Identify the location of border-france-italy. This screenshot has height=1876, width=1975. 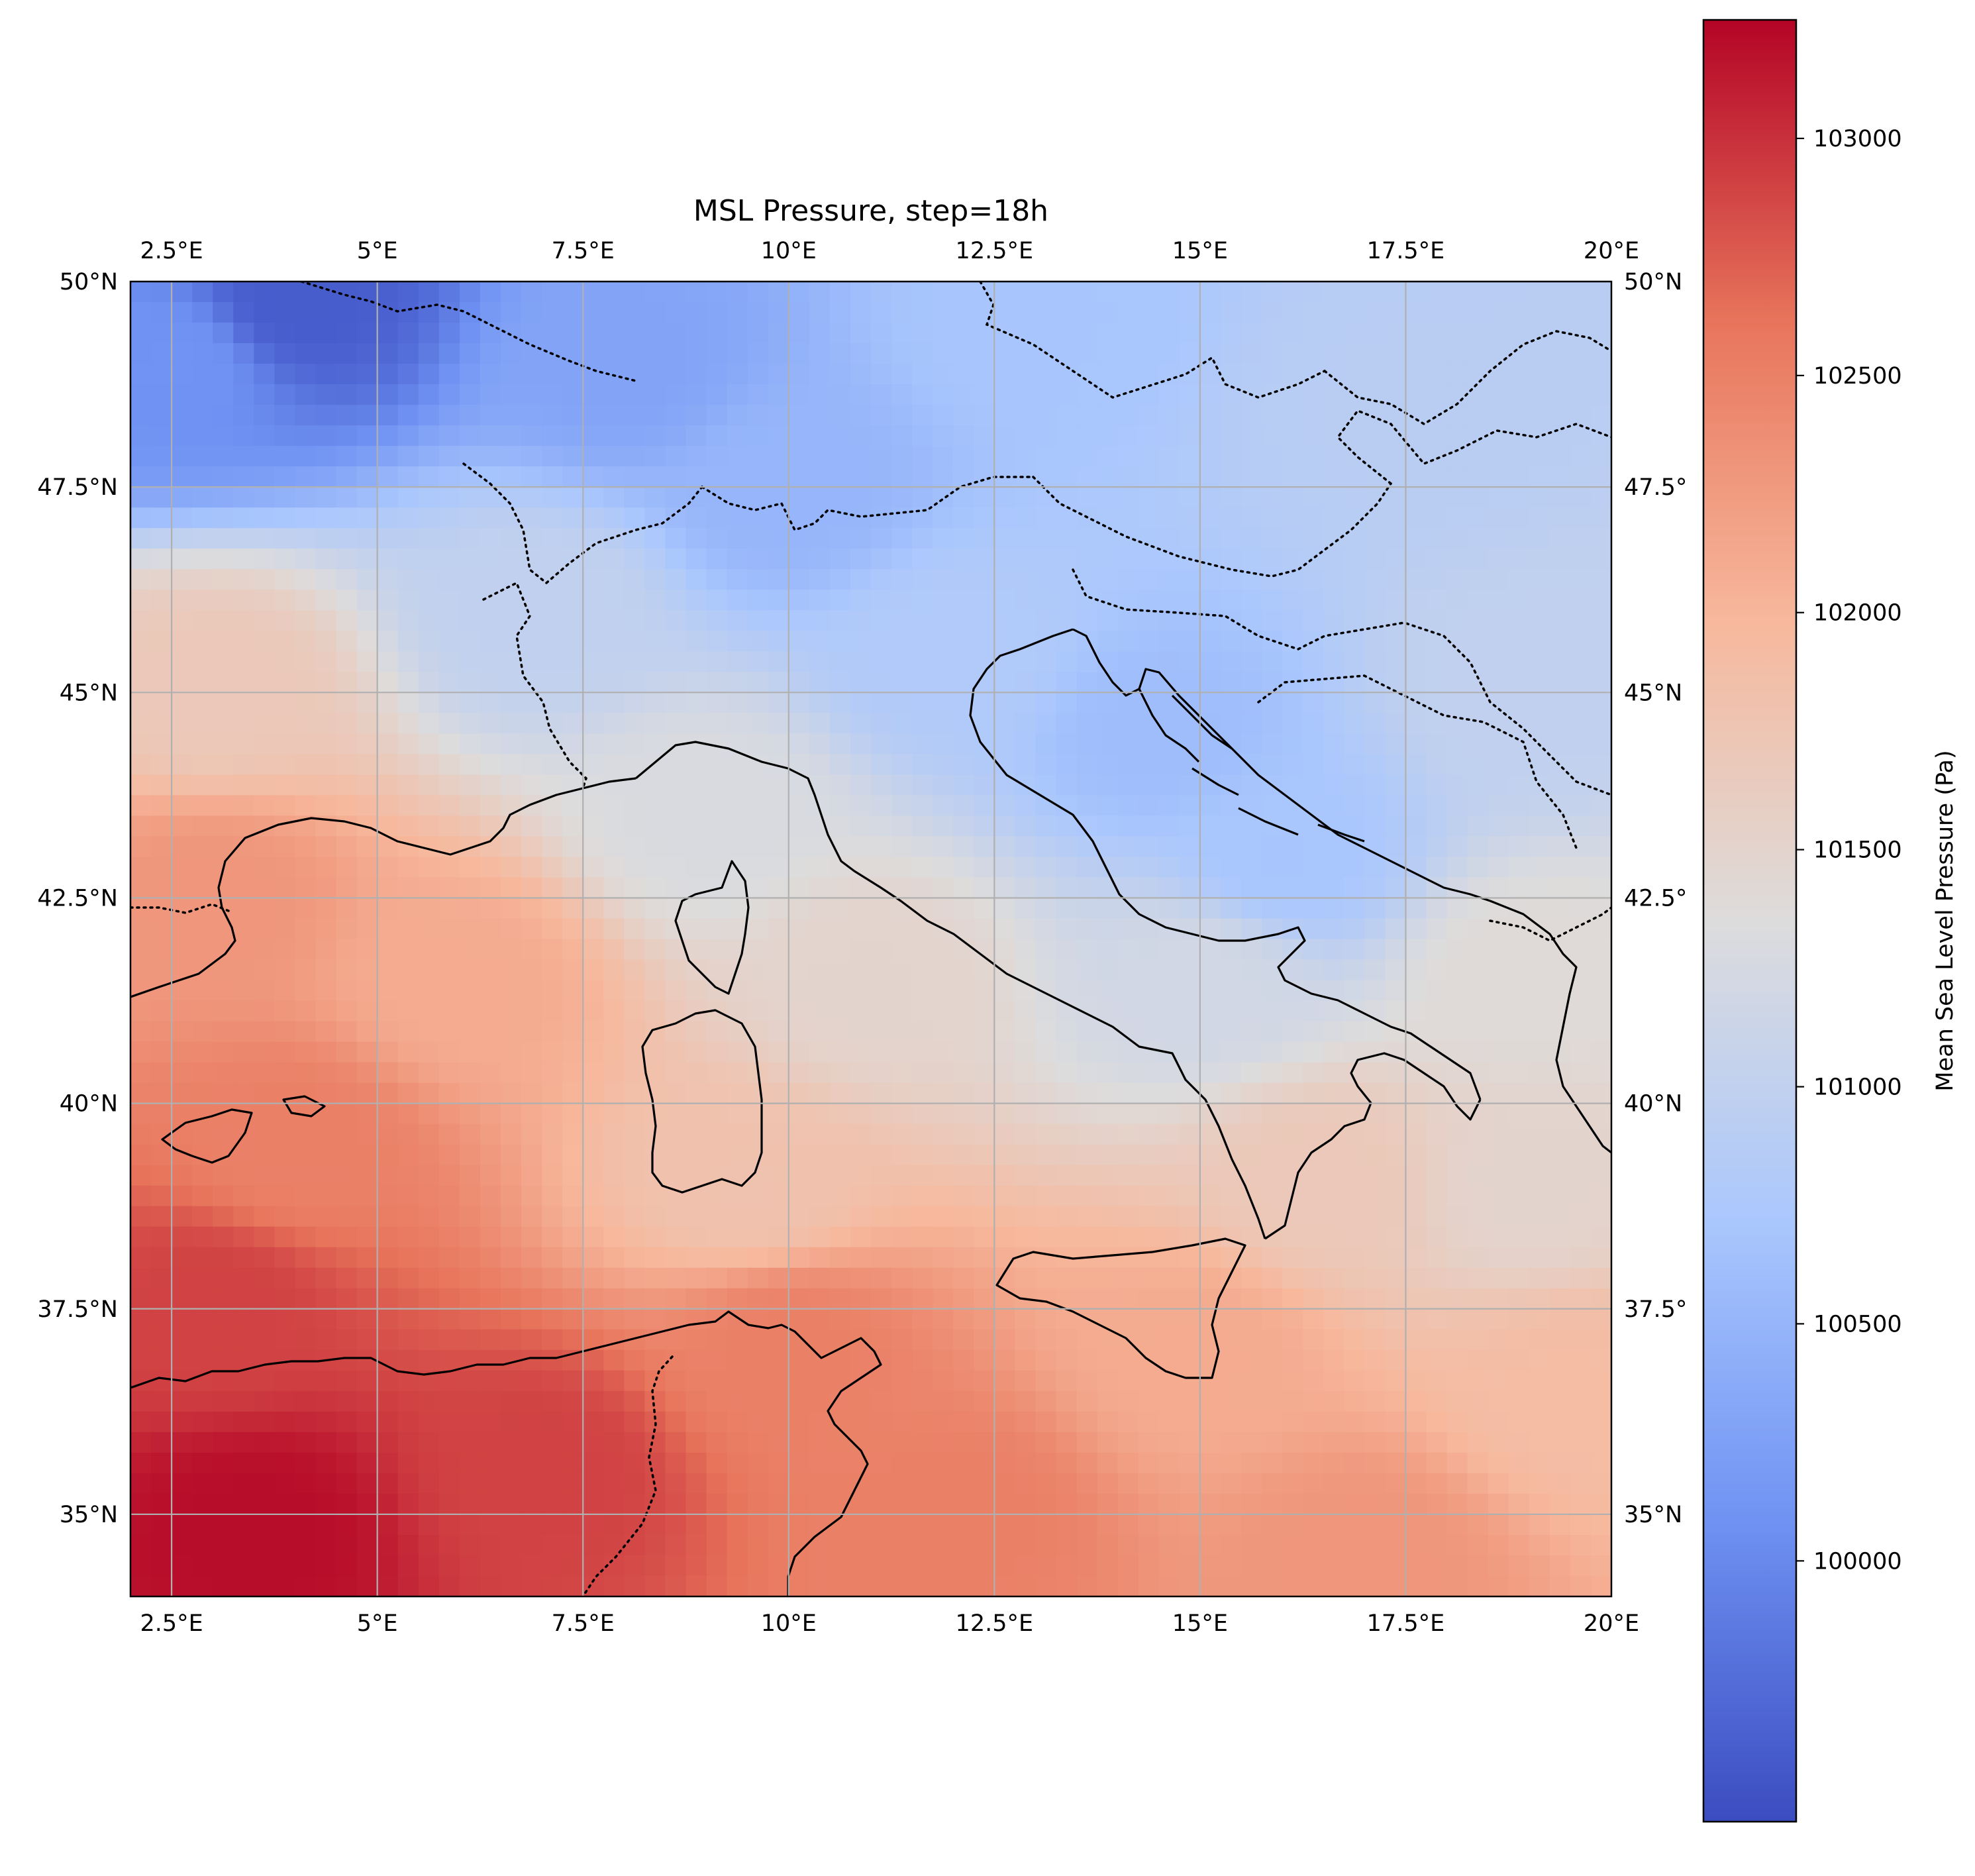
(535, 685).